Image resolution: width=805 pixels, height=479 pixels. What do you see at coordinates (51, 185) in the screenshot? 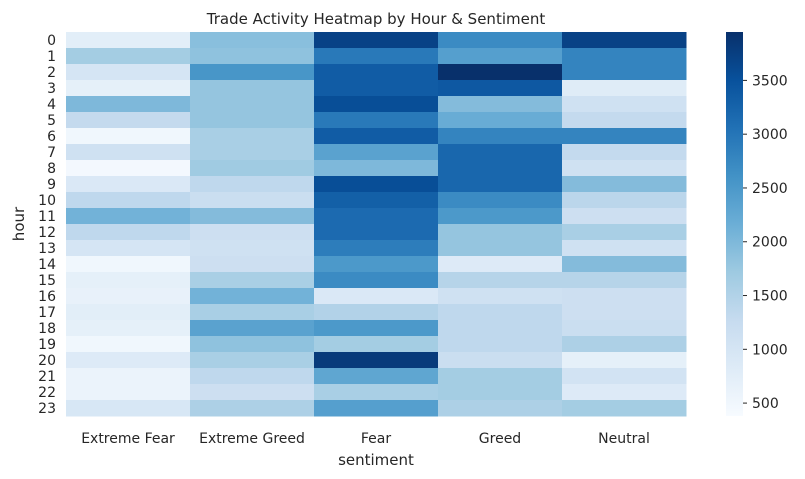
I see `row-label: 9` at bounding box center [51, 185].